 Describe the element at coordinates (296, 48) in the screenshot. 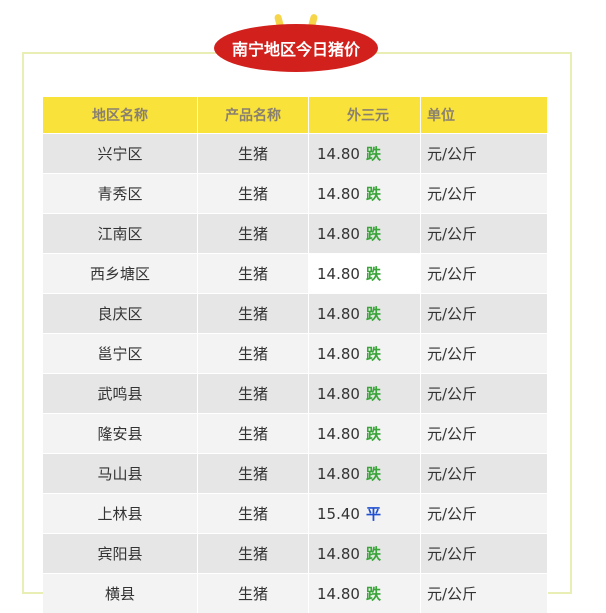

I see `page-title: 南宁地区今日猪价` at that location.